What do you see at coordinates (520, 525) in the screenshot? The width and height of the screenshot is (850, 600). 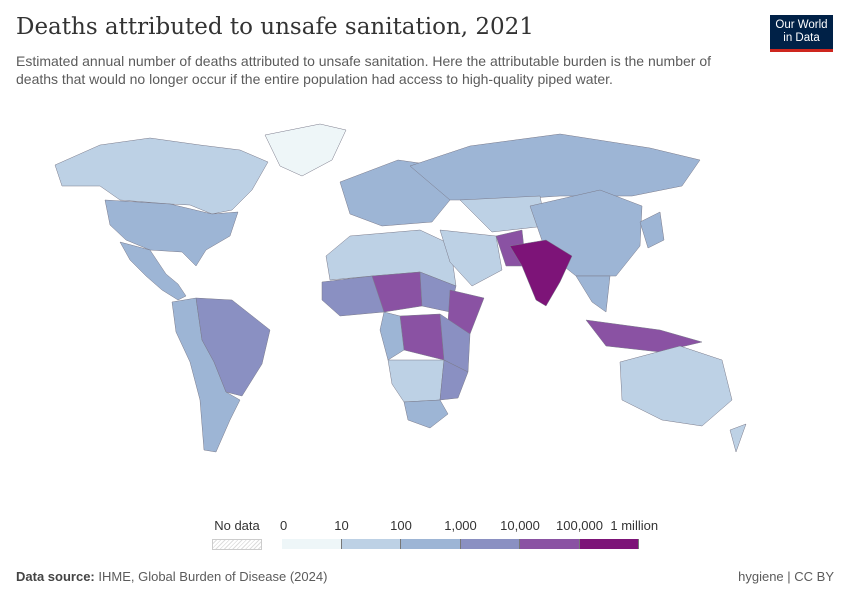 I see `legend-tick-label: 10,000` at bounding box center [520, 525].